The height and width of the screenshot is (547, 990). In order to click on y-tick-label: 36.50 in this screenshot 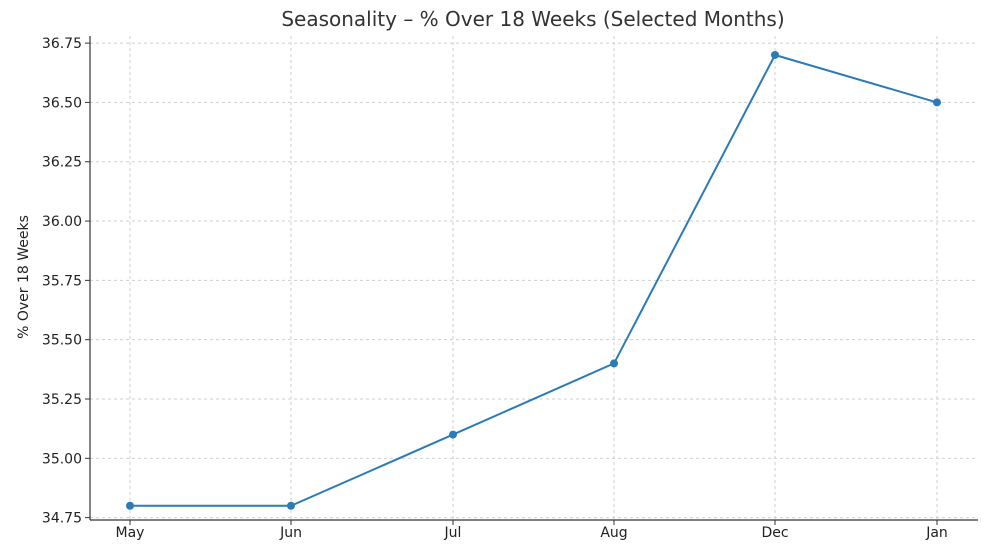, I will do `click(62, 103)`.